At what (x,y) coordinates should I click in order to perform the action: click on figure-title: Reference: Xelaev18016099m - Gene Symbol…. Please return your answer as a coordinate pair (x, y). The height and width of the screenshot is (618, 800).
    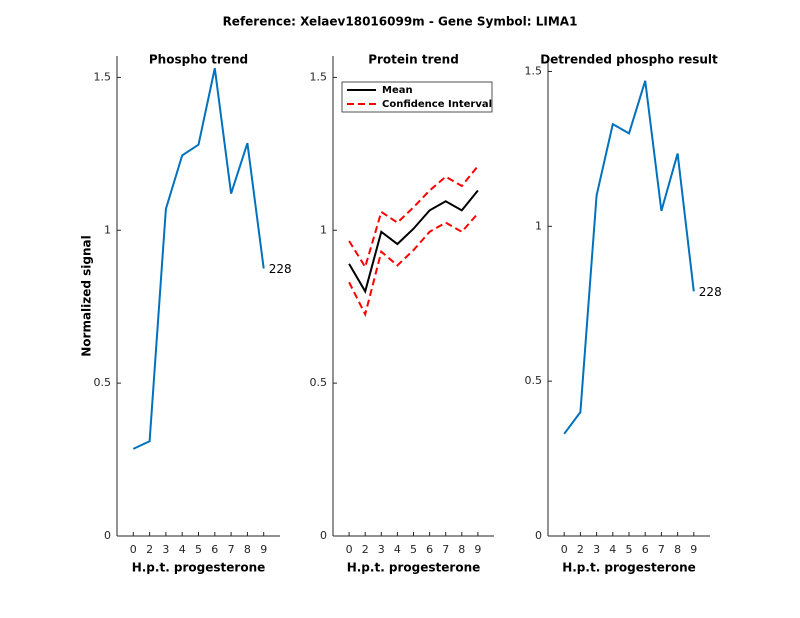
    Looking at the image, I should click on (400, 22).